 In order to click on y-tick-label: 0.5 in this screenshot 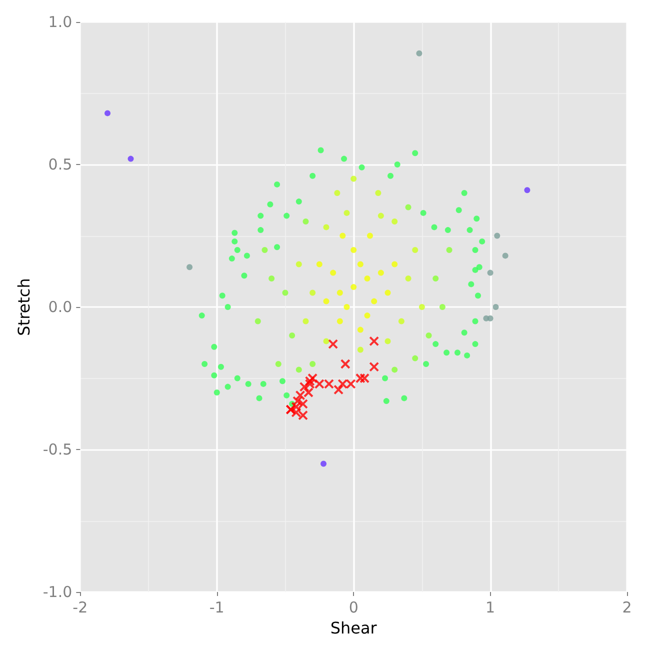, I will do `click(60, 165)`.